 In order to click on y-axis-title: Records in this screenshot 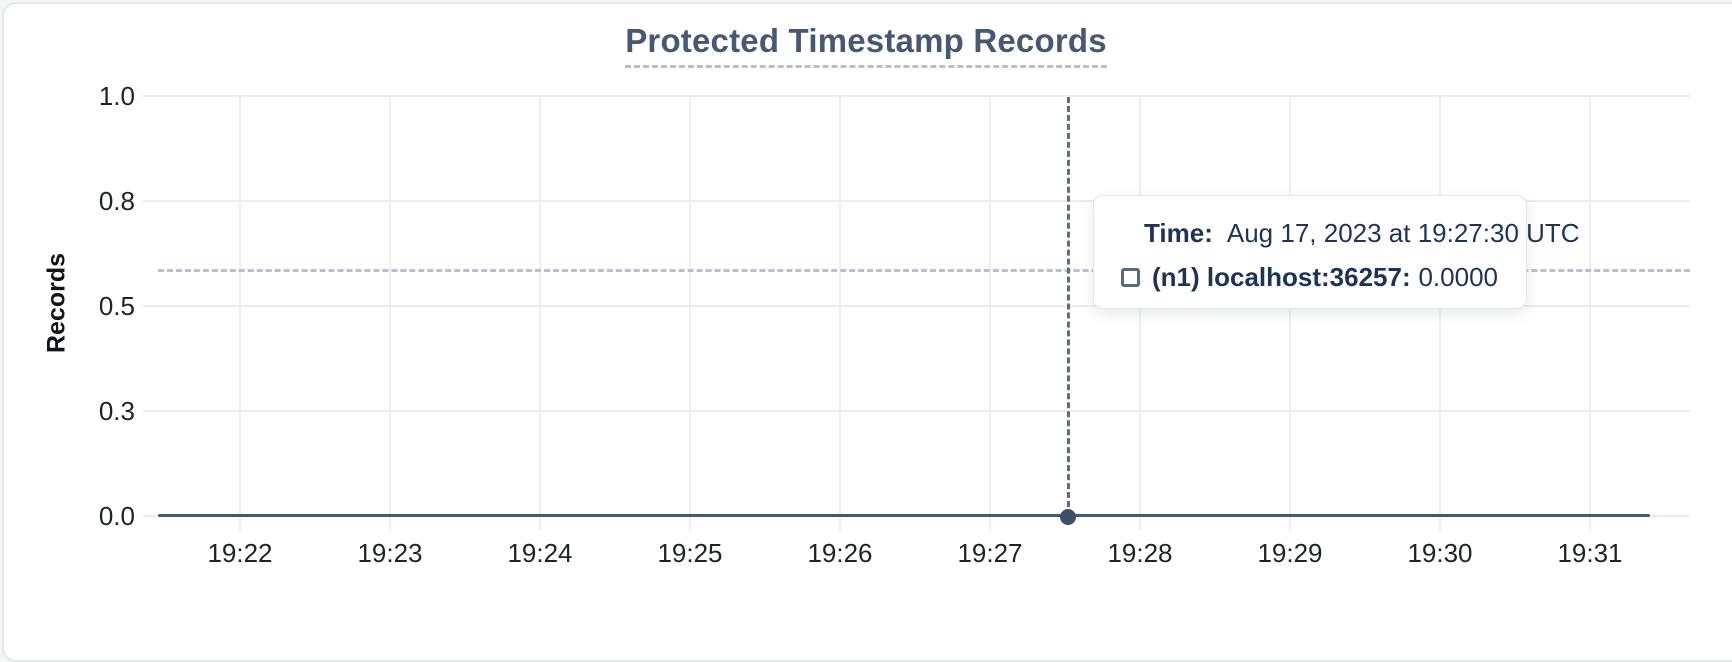, I will do `click(56, 303)`.